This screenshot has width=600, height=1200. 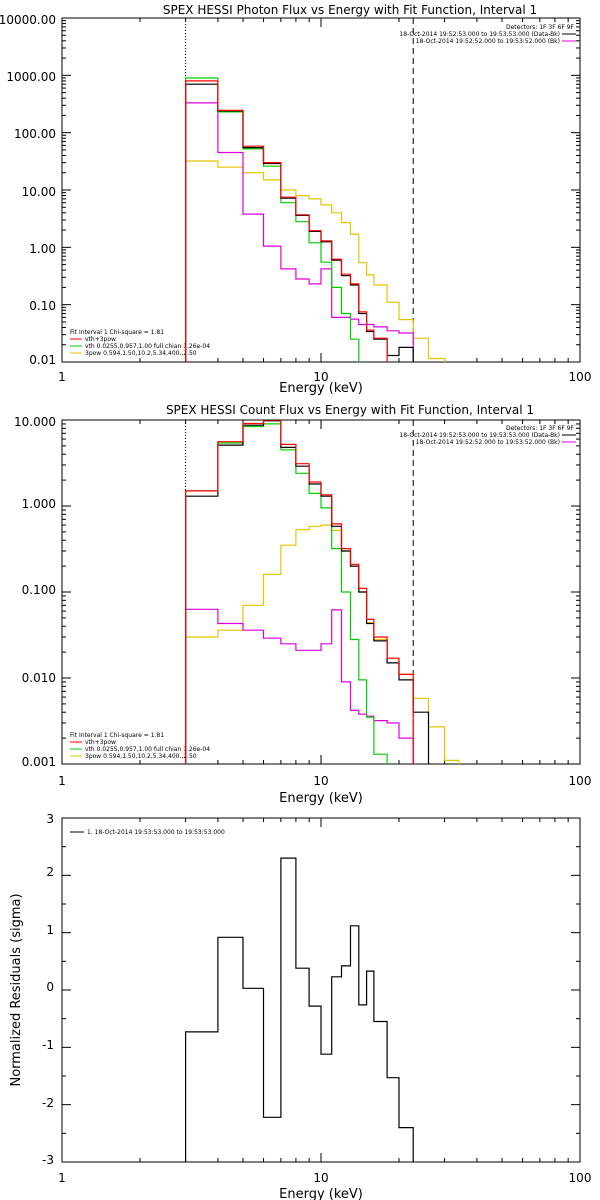 What do you see at coordinates (42, 249) in the screenshot?
I see `photon-y-tick-1: 1.00` at bounding box center [42, 249].